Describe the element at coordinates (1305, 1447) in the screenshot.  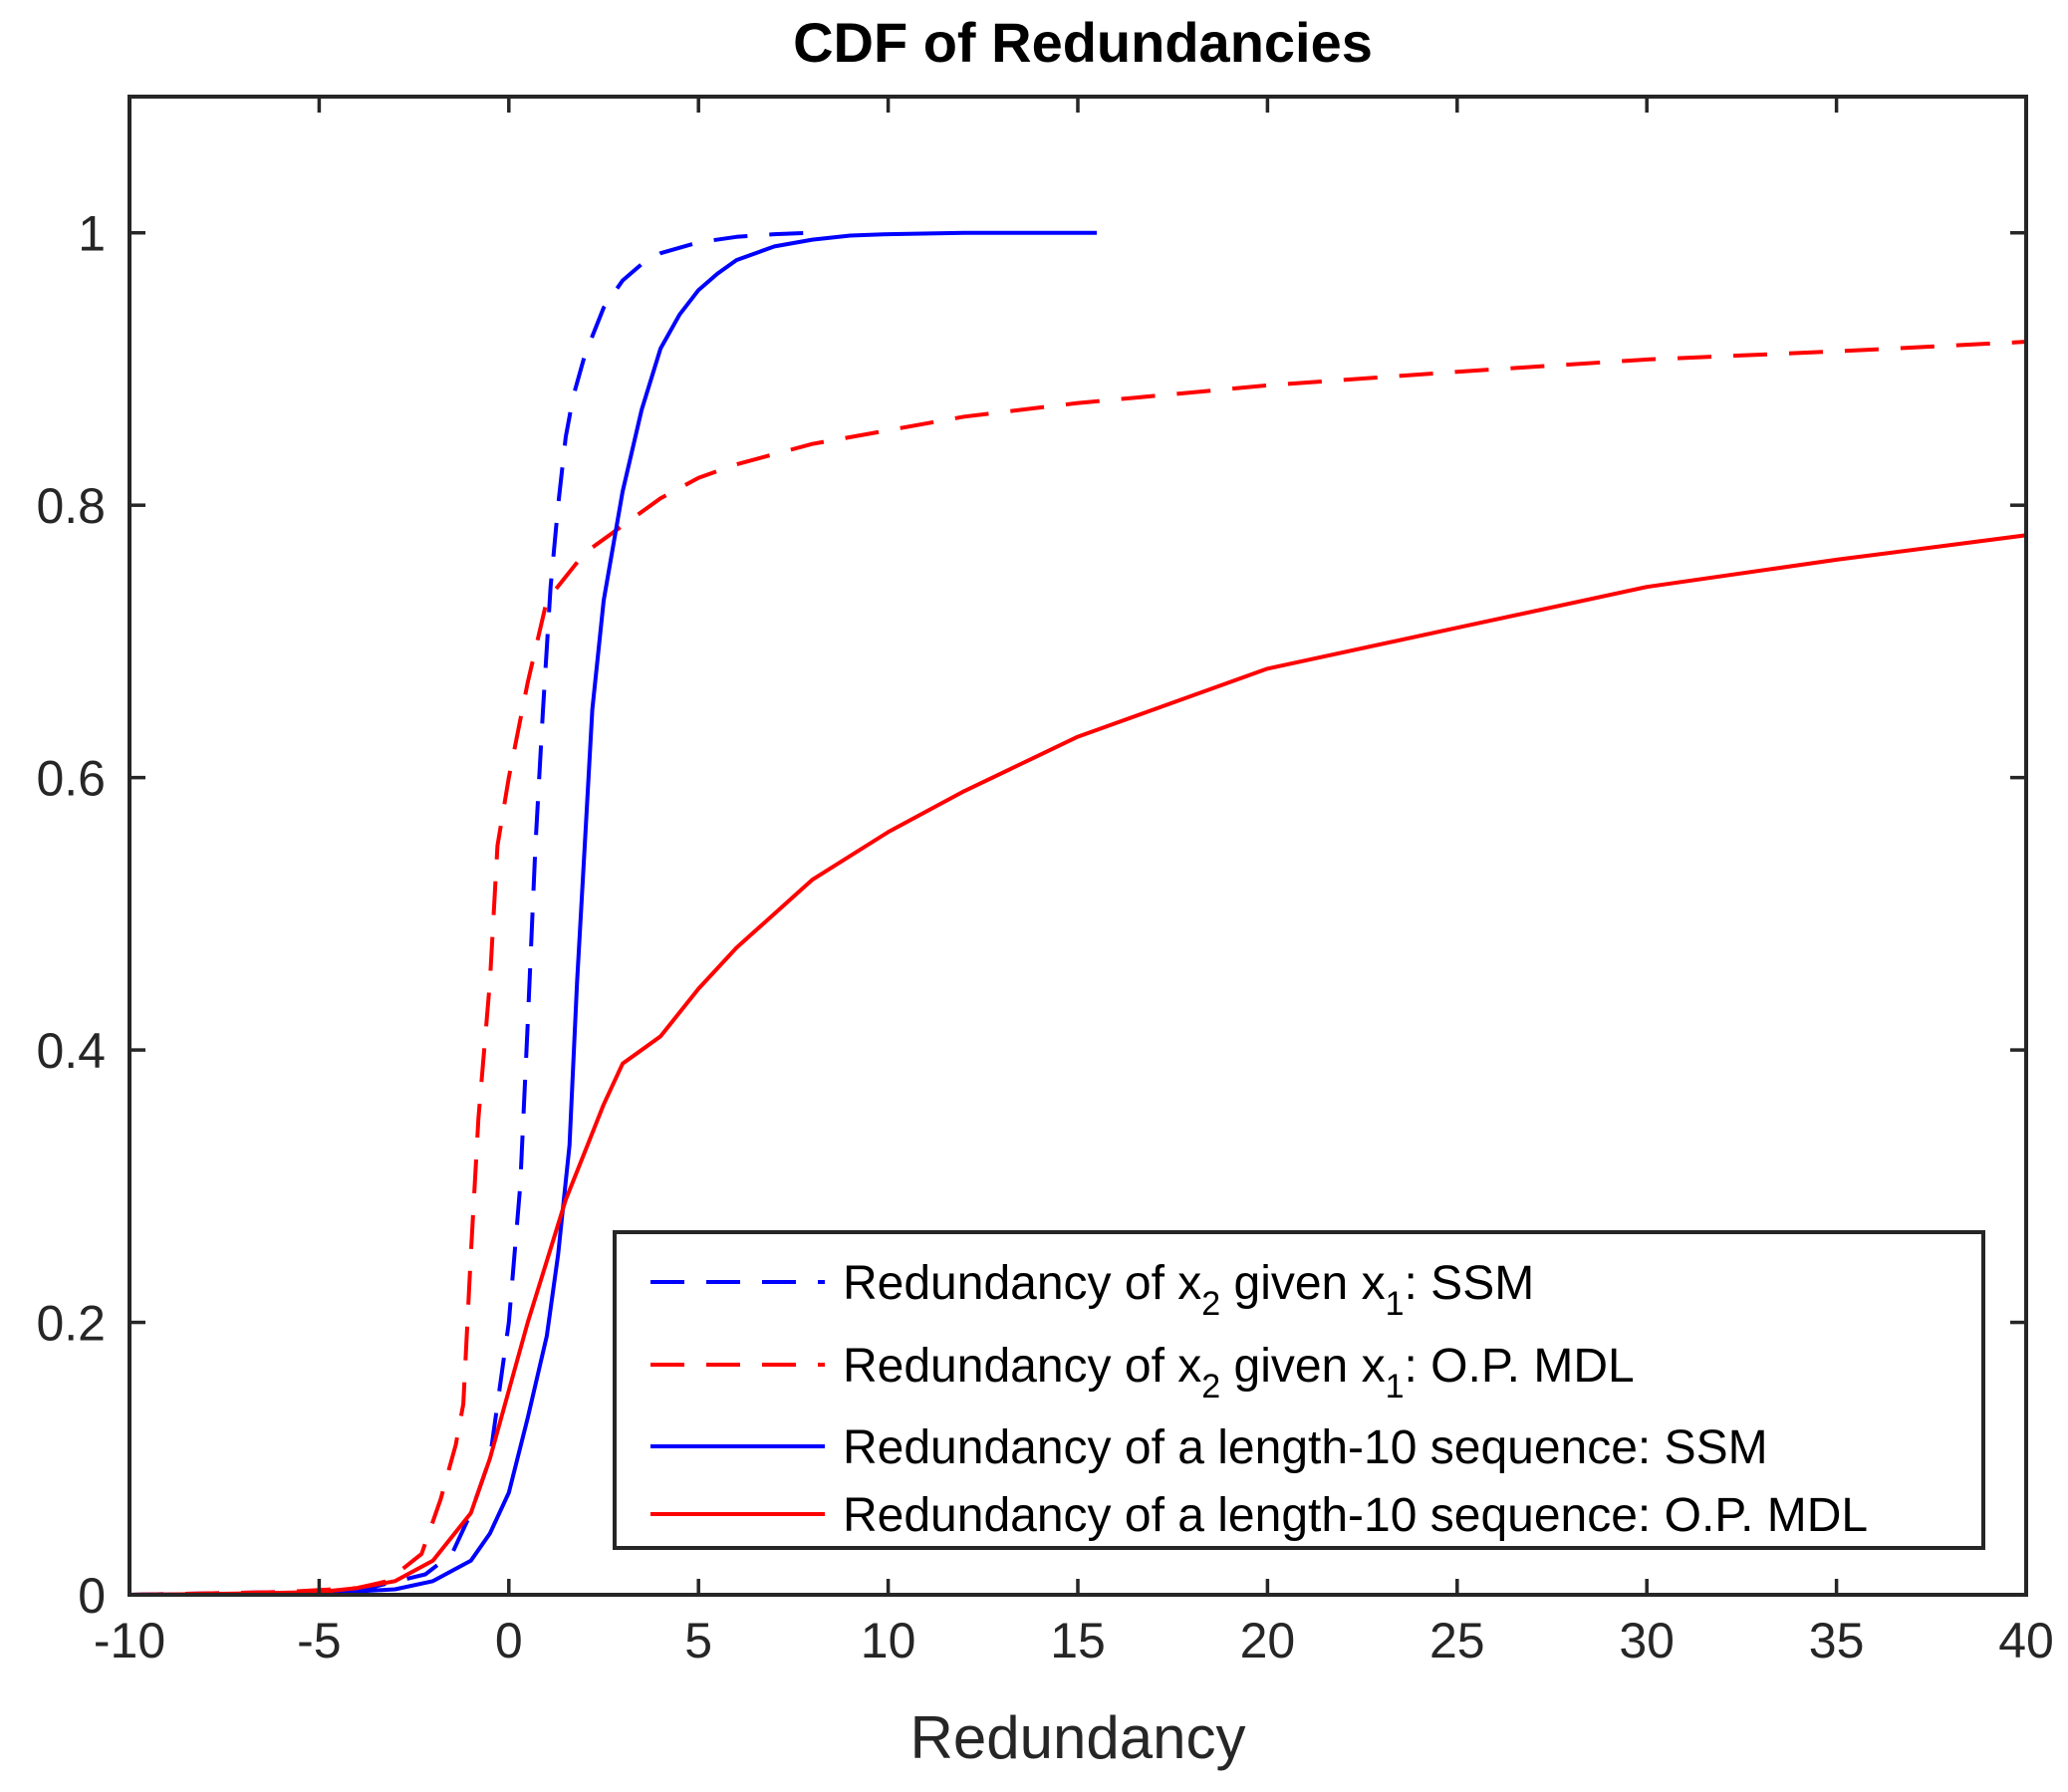
I see `legend-label-3: Redundancy of a length-10 sequence: SSM` at that location.